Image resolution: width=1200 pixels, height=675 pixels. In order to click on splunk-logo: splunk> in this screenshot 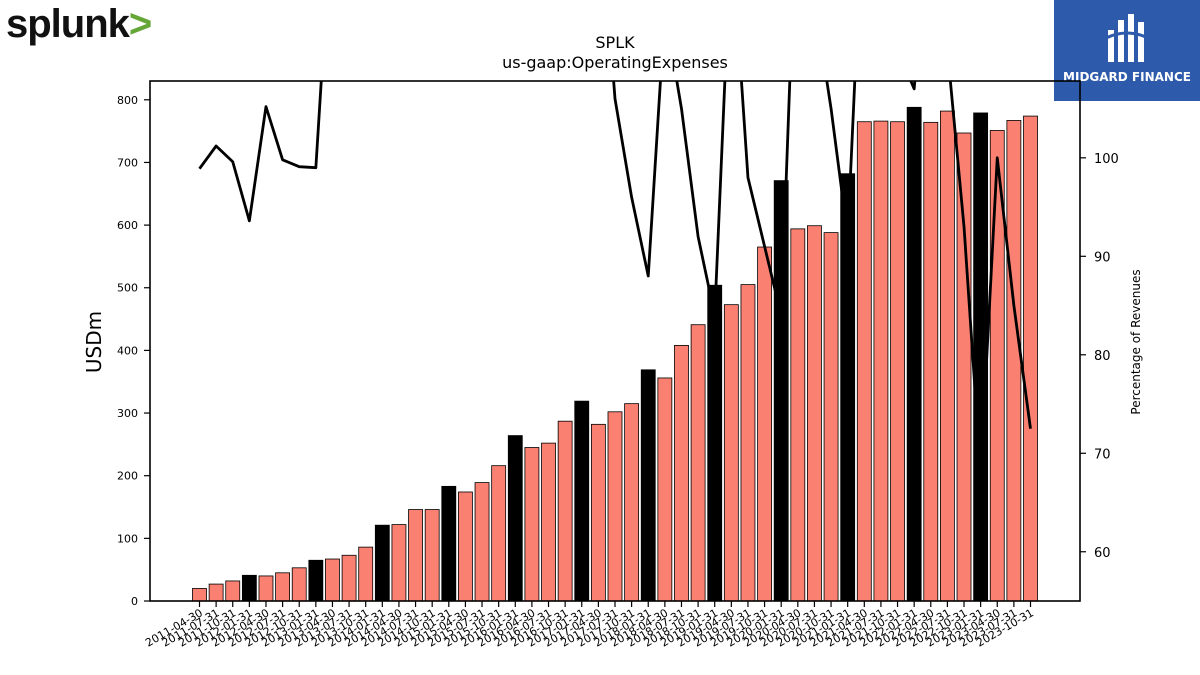, I will do `click(79, 24)`.